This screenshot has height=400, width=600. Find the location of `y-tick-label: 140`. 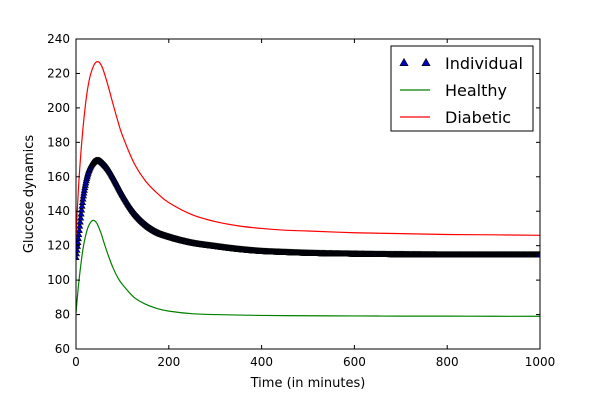

y-tick-label: 140 is located at coordinates (58, 211).